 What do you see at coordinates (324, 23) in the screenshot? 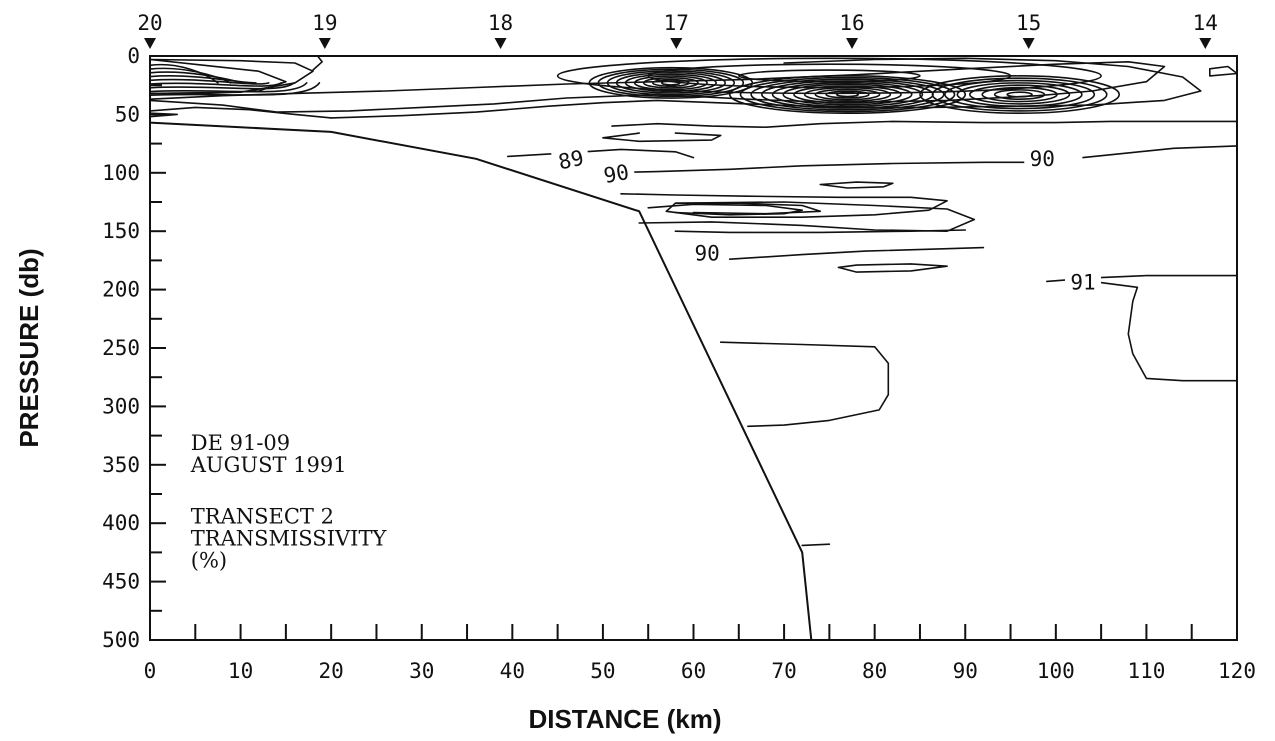
I see `station-label: 19` at bounding box center [324, 23].